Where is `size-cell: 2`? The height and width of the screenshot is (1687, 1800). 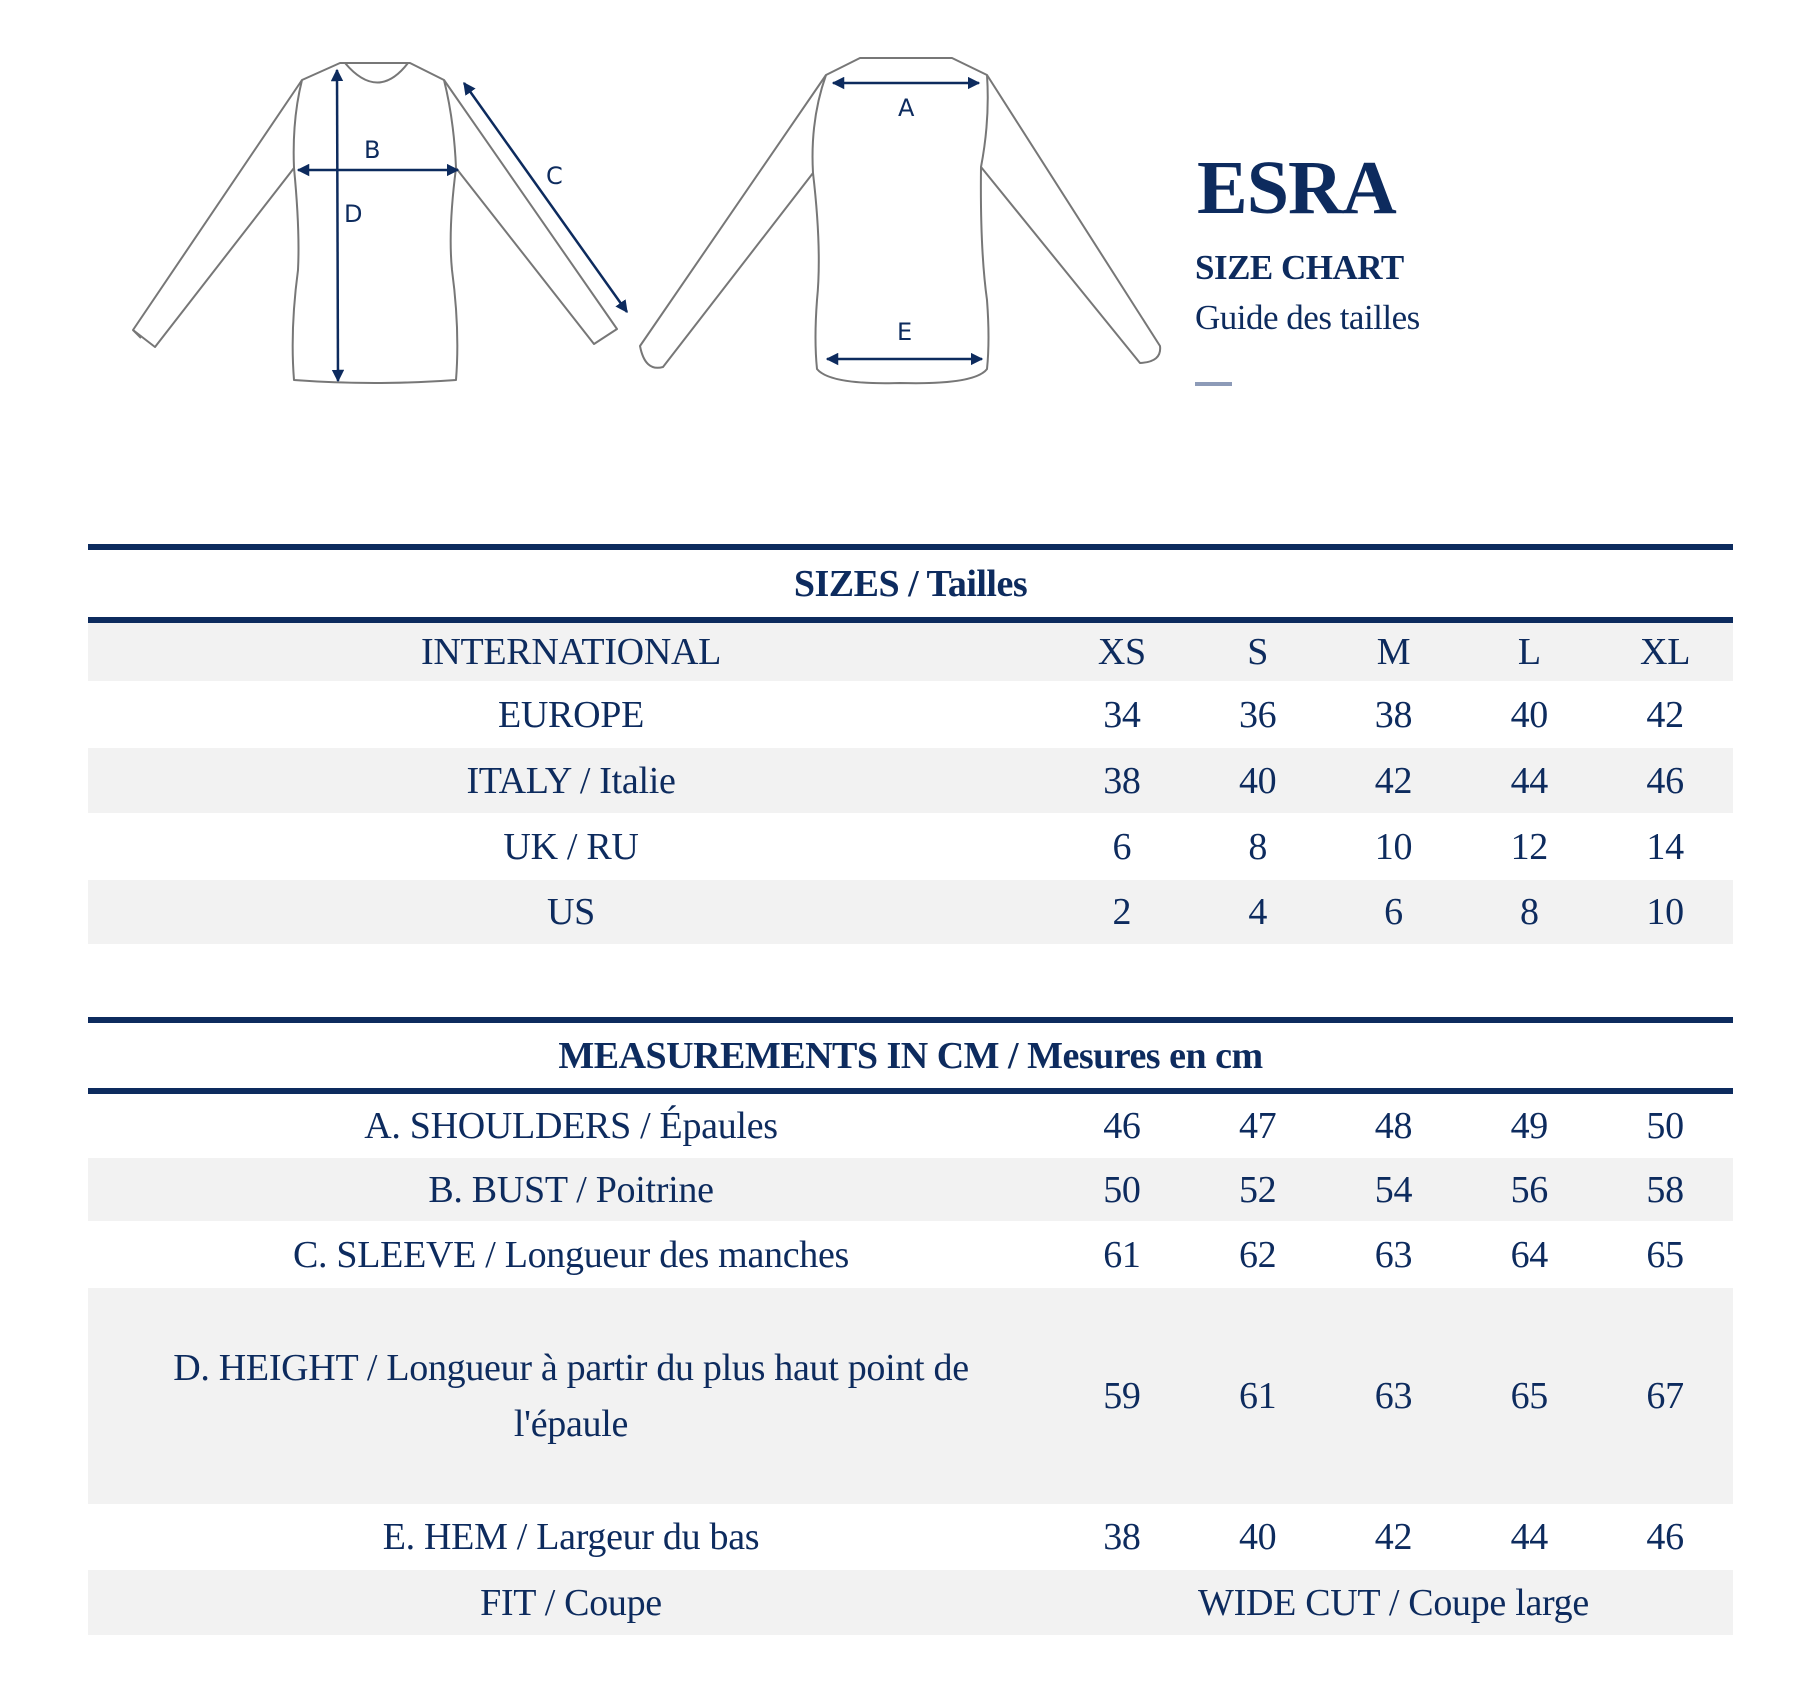 size-cell: 2 is located at coordinates (1122, 912).